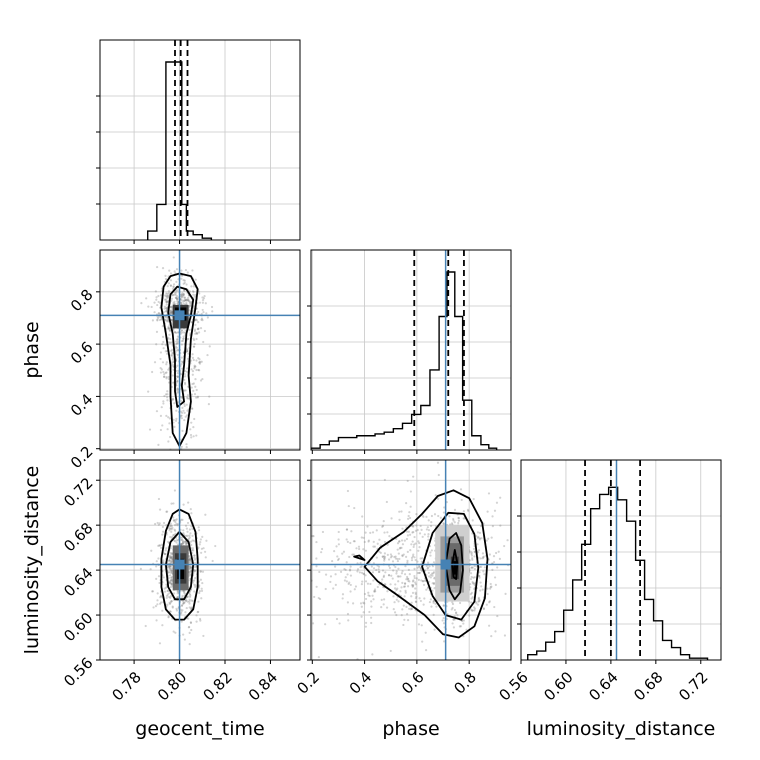 This screenshot has height=760, width=760. I want to click on panel-frame, so click(411, 350).